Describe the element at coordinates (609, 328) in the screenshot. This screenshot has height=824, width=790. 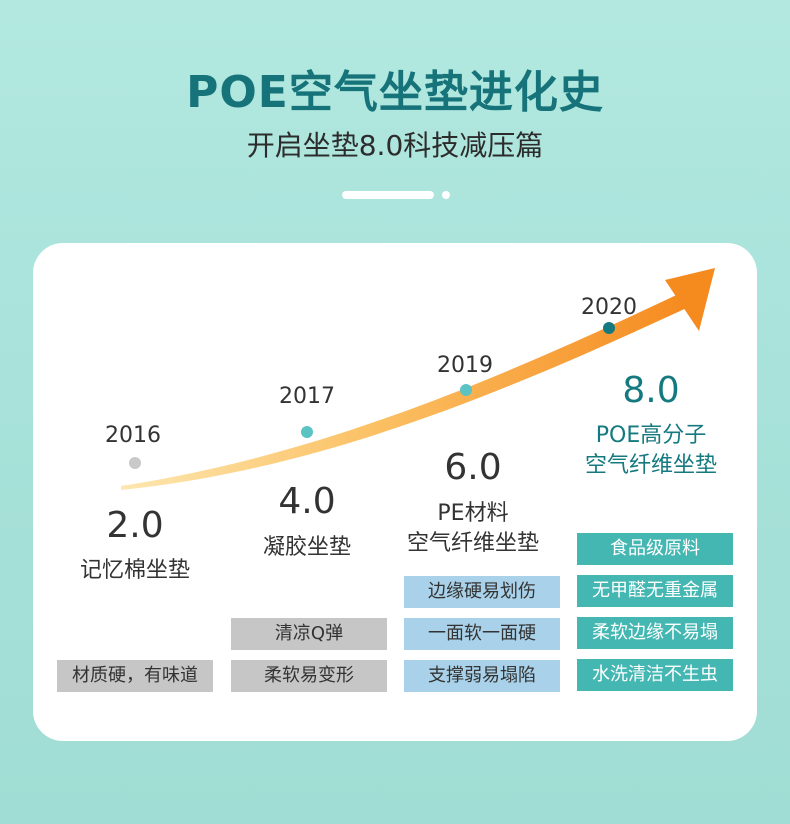
I see `timeline-dot-2020` at that location.